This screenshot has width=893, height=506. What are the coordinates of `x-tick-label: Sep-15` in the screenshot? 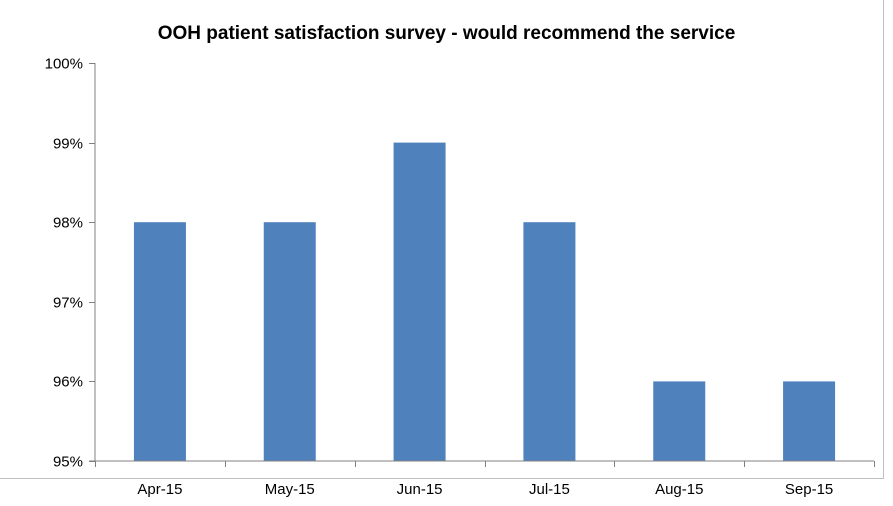 It's located at (809, 489).